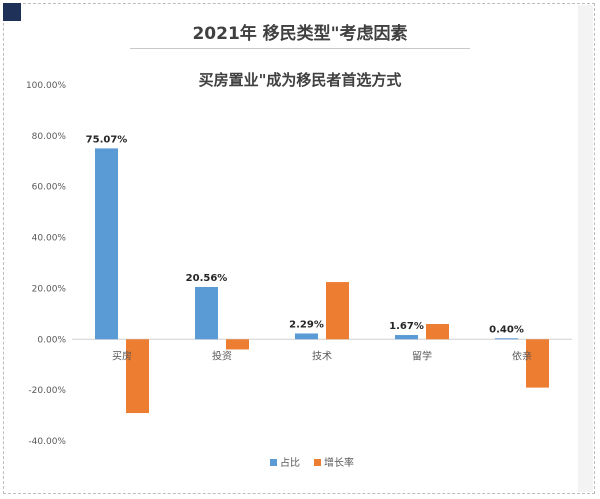  I want to click on title-divider, so click(300, 48).